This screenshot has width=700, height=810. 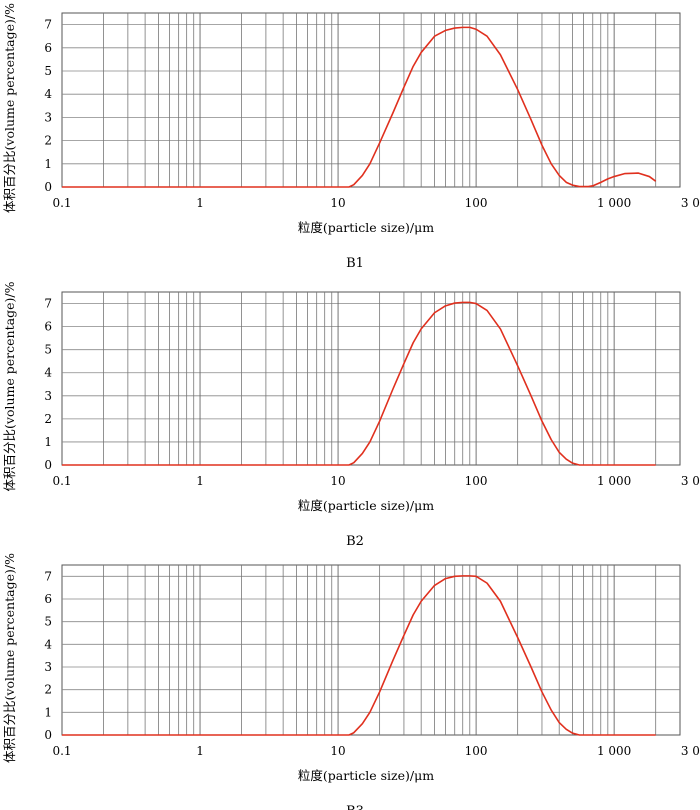 I want to click on chart-caption: B1, so click(x=355, y=263).